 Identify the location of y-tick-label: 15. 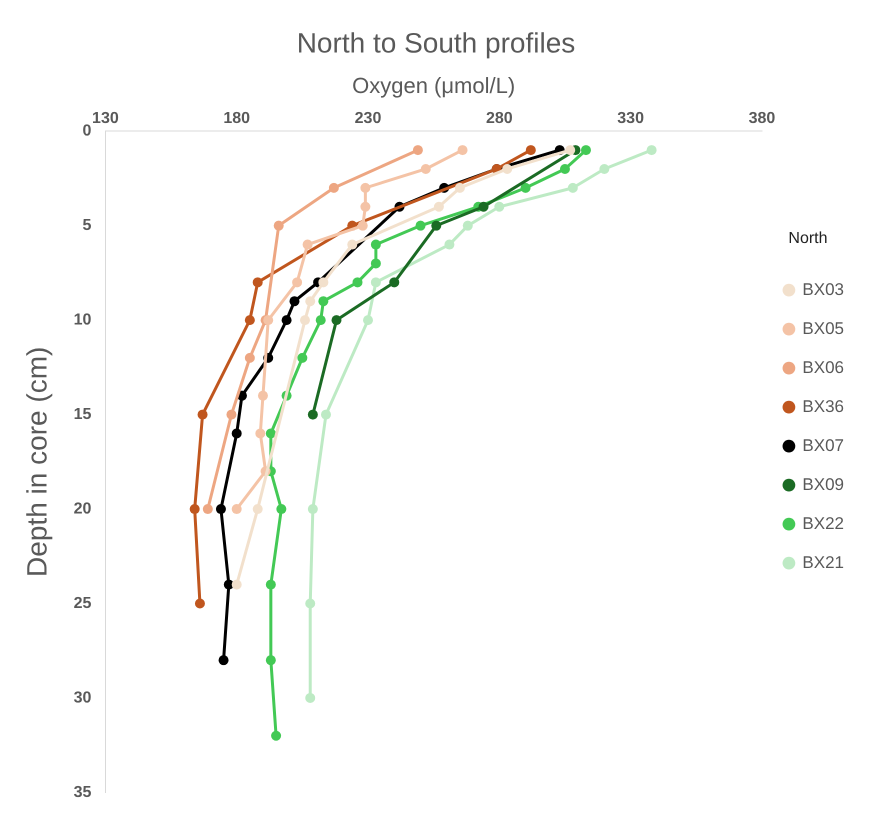
(83, 414).